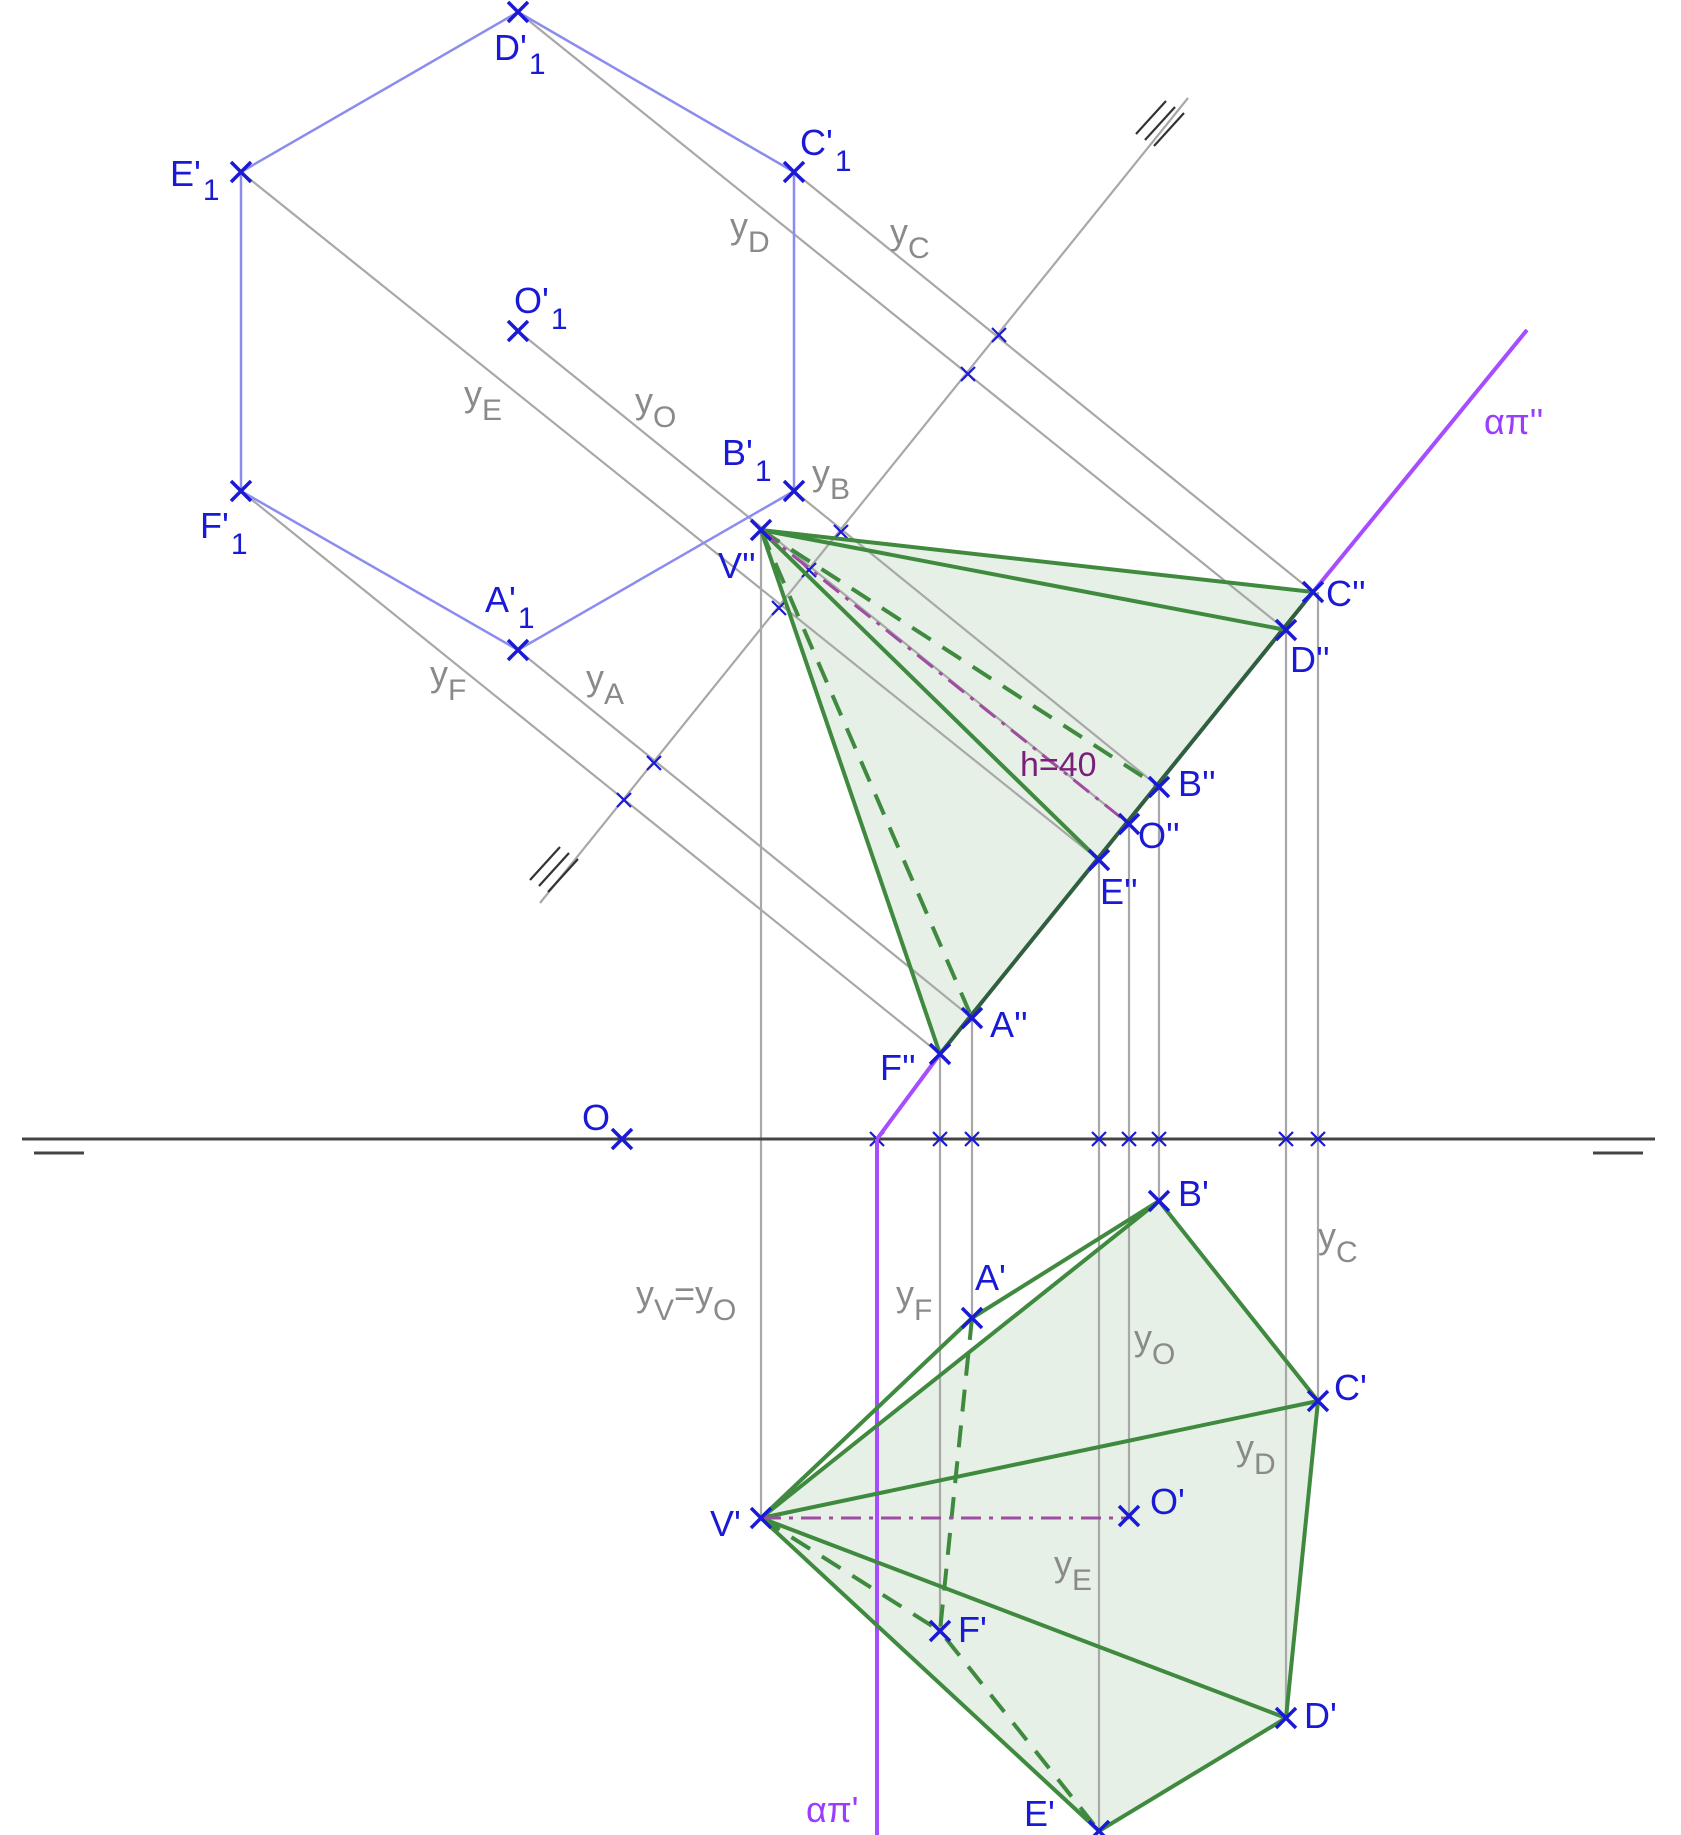  What do you see at coordinates (686, 1300) in the screenshot?
I see `label-yV-eq-yO: yV=yO` at bounding box center [686, 1300].